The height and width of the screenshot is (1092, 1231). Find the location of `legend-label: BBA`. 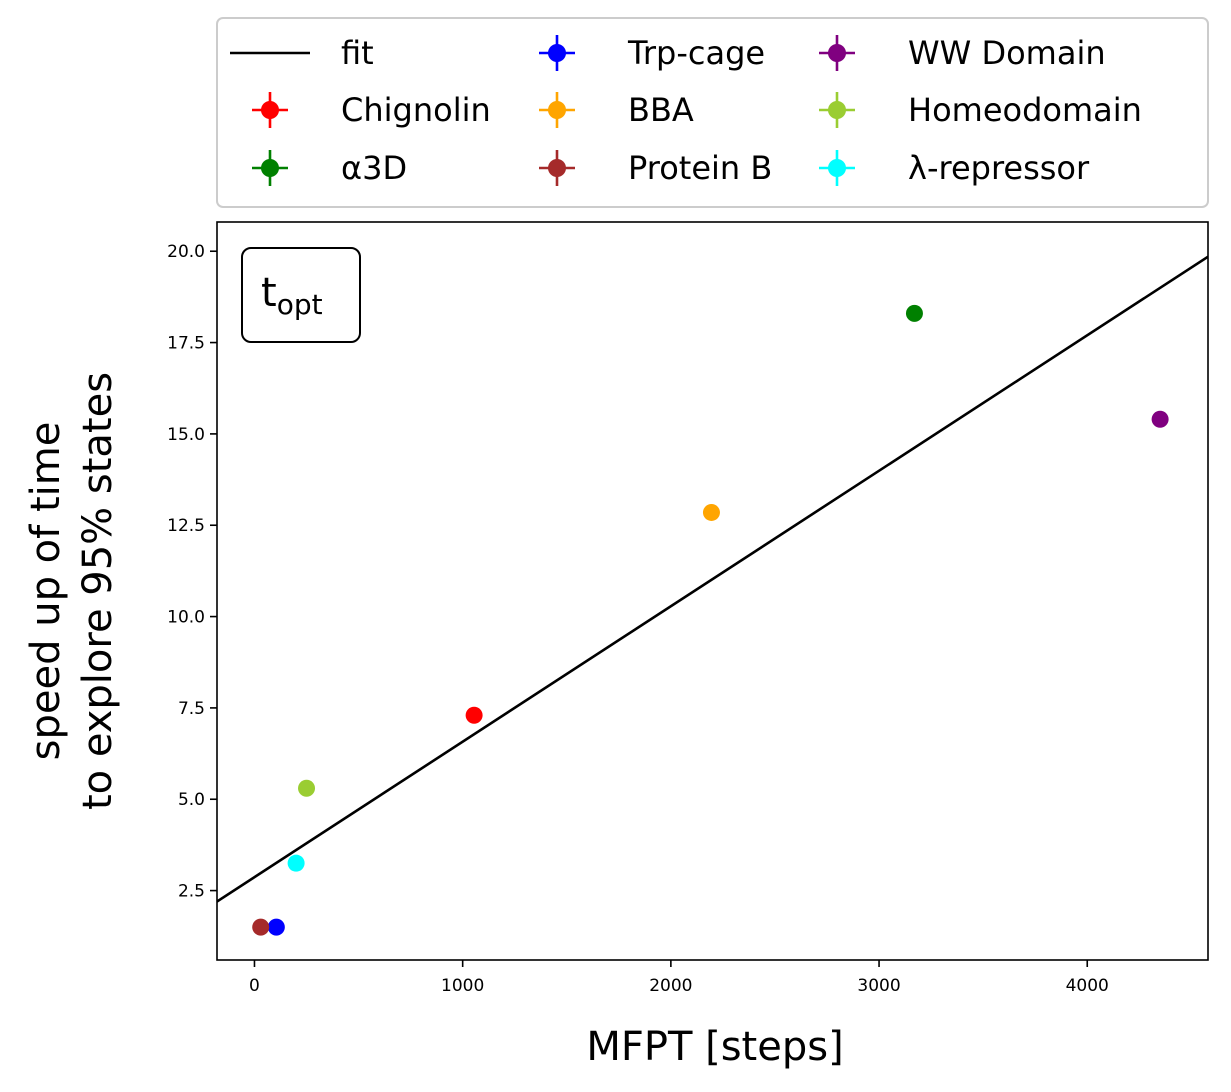

legend-label: BBA is located at coordinates (661, 110).